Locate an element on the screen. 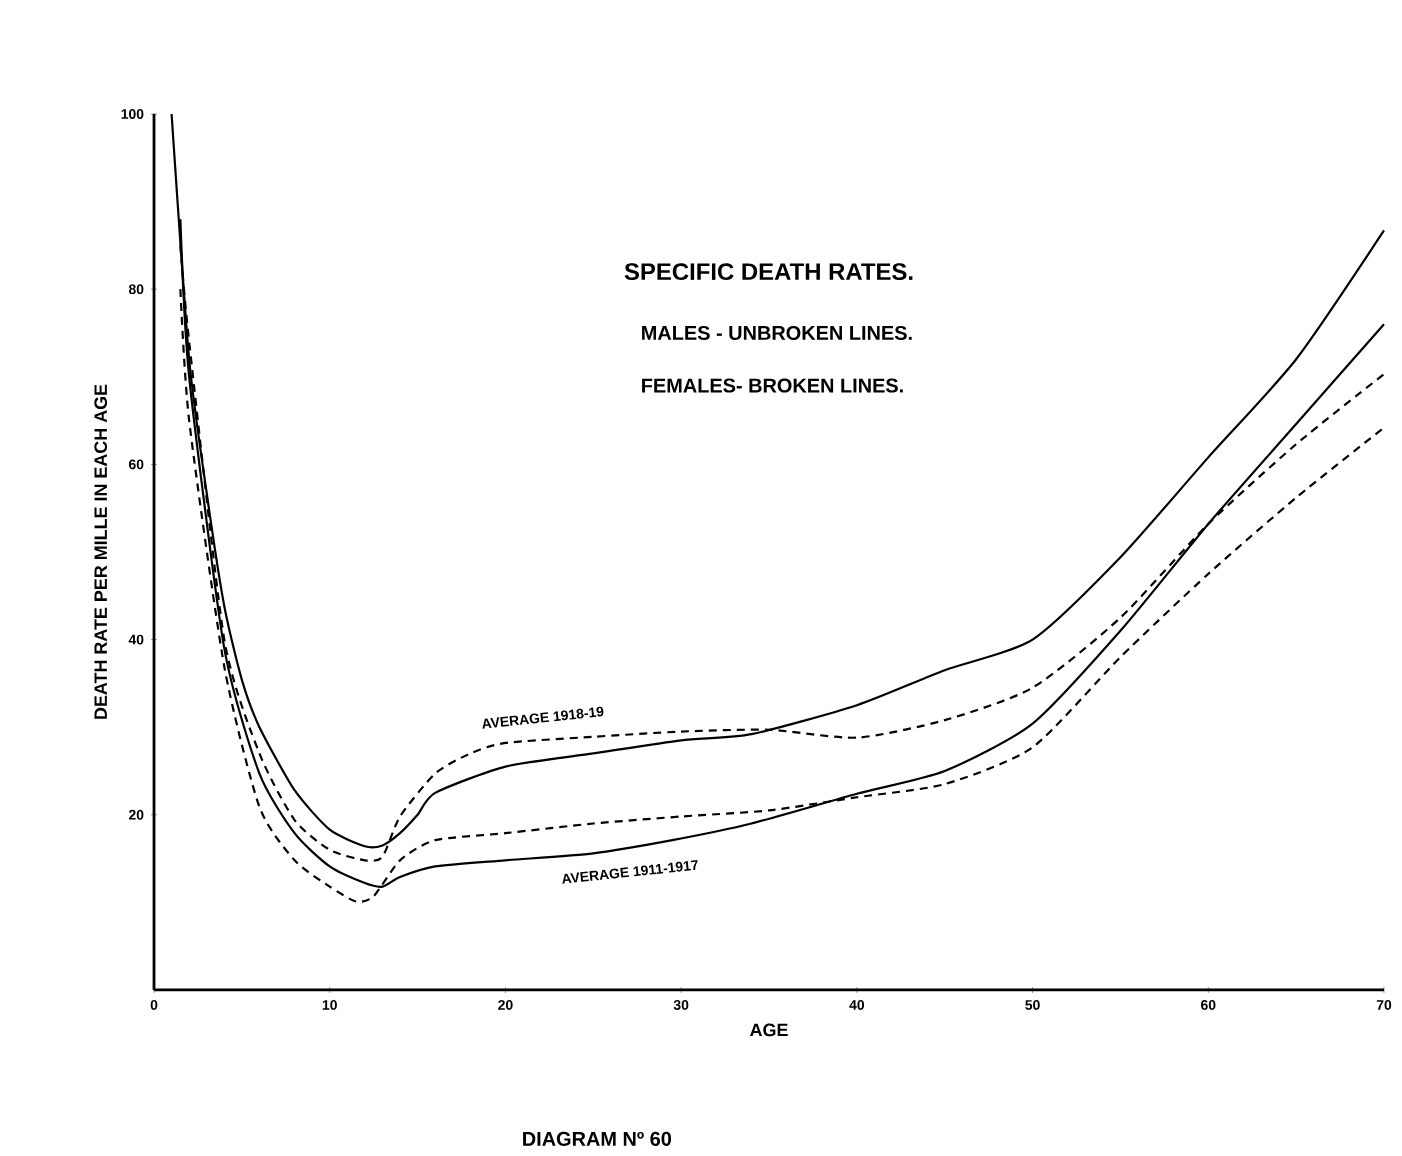 Image resolution: width=1402 pixels, height=1156 pixels. annotation: FEMALES- BROKEN LINES. is located at coordinates (772, 385).